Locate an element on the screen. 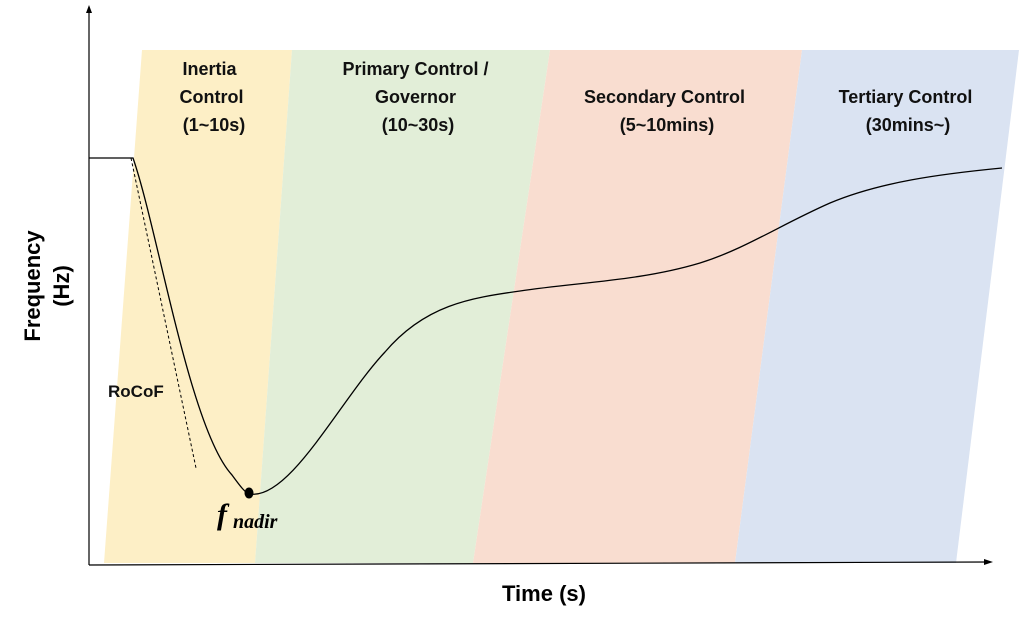 This screenshot has width=1034, height=622. x-axis-title: Time (s) is located at coordinates (544, 593).